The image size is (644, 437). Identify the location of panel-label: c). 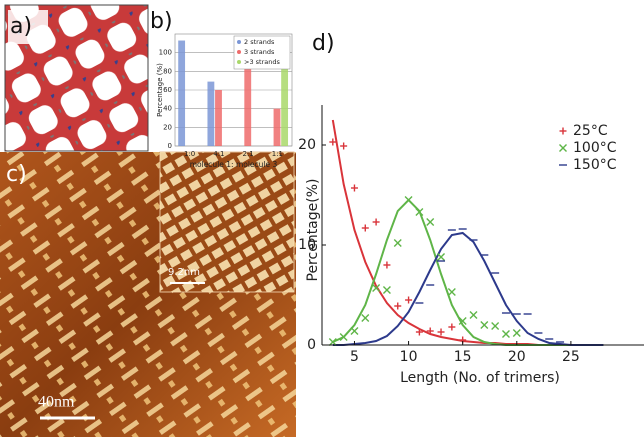
(16, 174).